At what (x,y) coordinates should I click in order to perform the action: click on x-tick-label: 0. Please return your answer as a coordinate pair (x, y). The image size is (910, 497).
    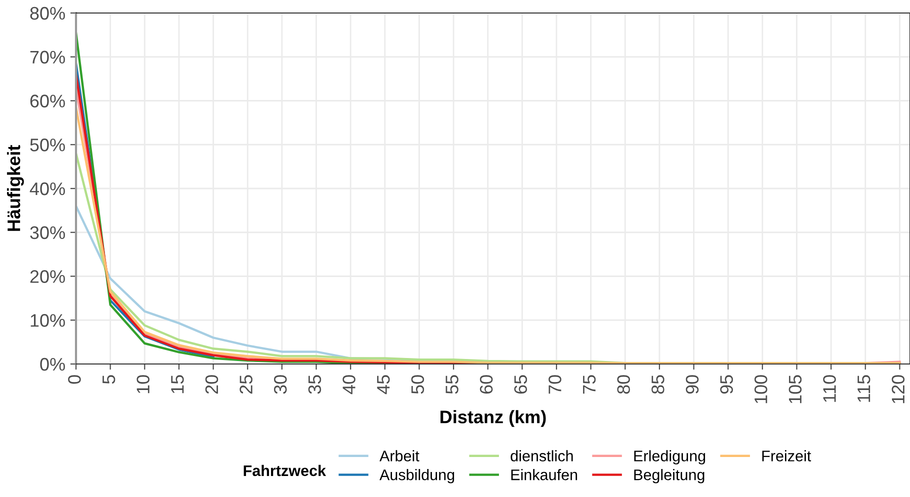
    Looking at the image, I should click on (74, 379).